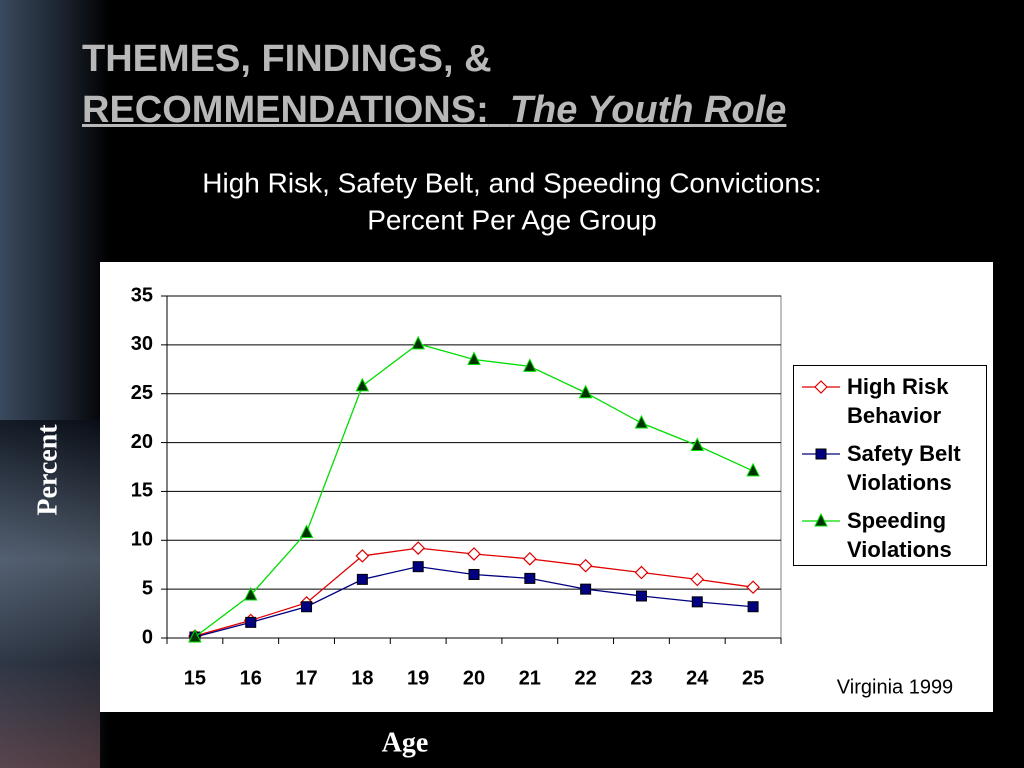  Describe the element at coordinates (405, 742) in the screenshot. I see `x-axis-label: Age` at that location.